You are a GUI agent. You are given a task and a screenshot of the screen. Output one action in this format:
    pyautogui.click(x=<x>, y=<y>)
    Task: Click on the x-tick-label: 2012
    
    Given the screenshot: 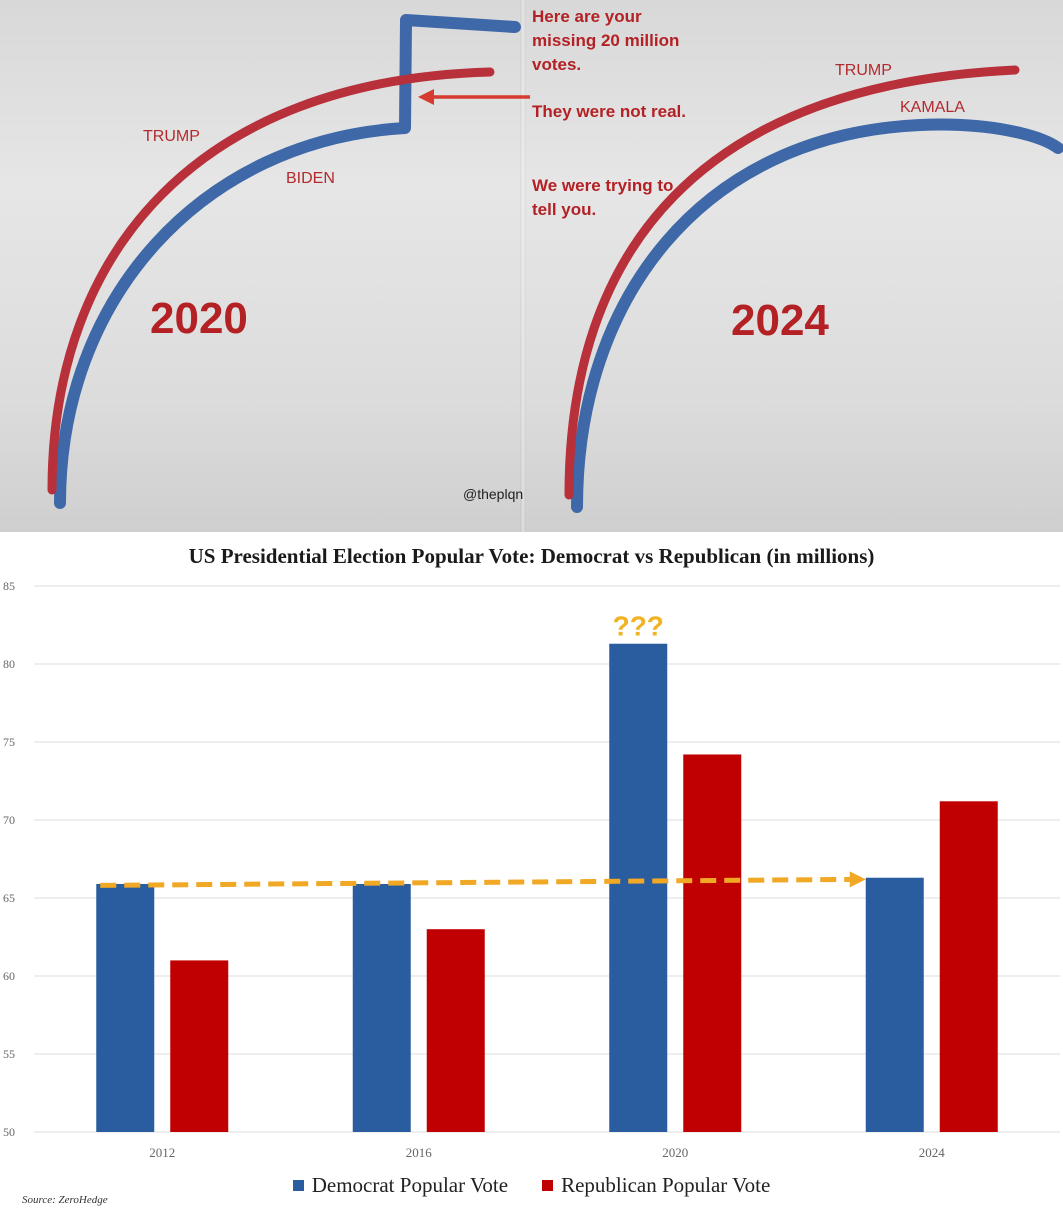 What is the action you would take?
    pyautogui.click(x=162, y=1152)
    